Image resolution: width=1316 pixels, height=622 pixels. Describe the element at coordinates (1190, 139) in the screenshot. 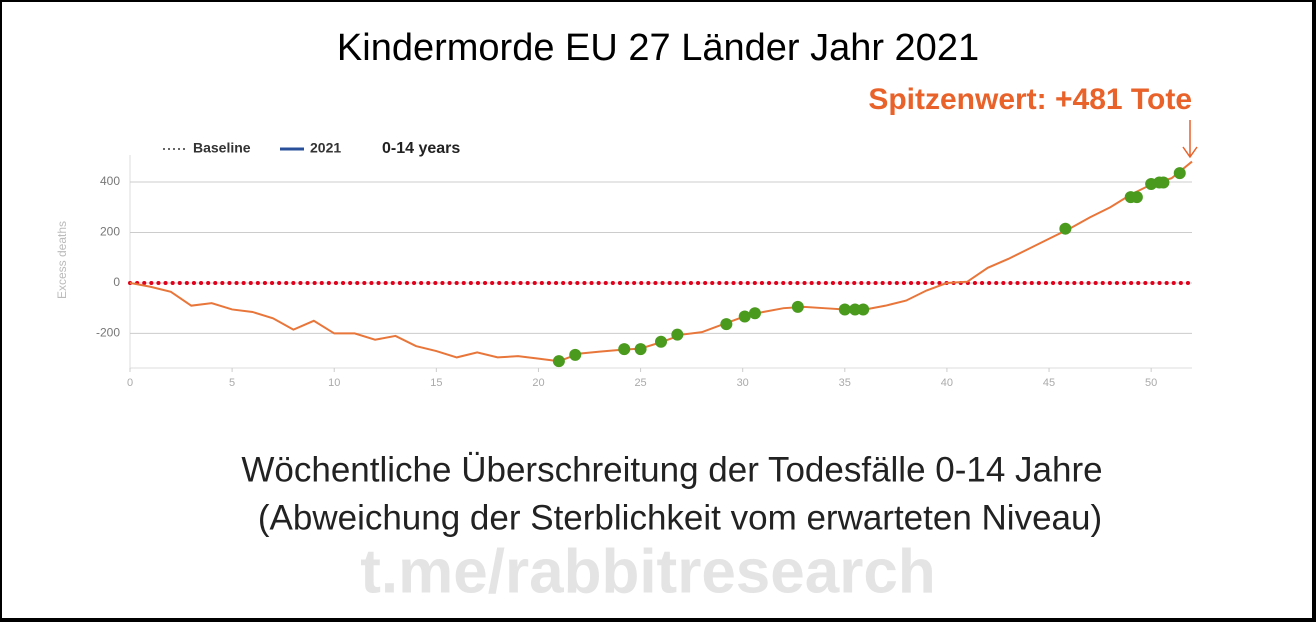

I see `annotation-arrow` at that location.